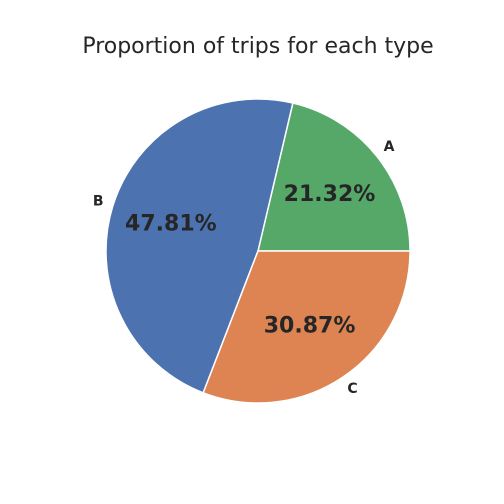  Describe the element at coordinates (352, 389) in the screenshot. I see `slice-label-c: C` at that location.